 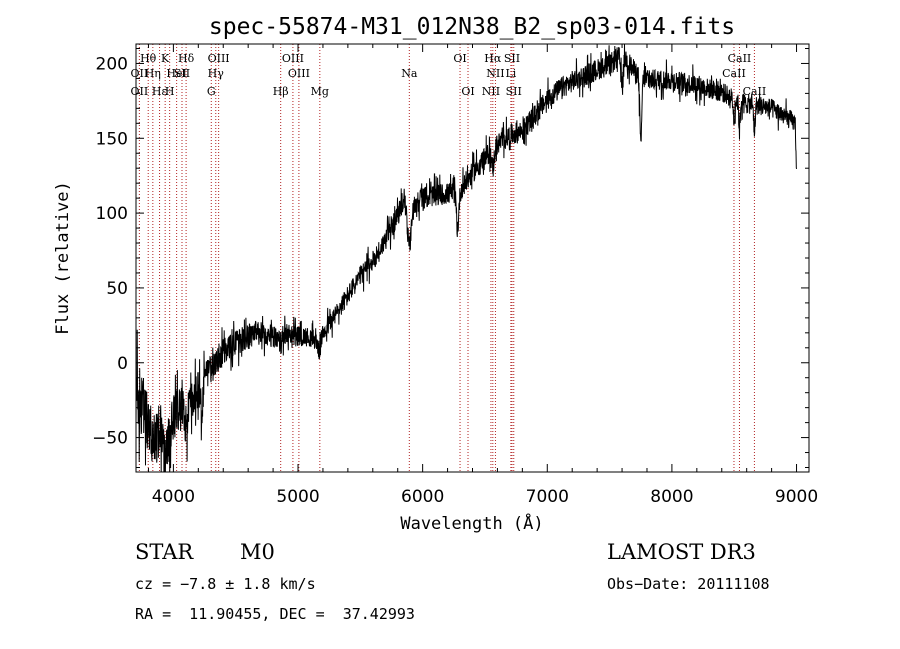 I want to click on line-label: G, so click(x=211, y=91).